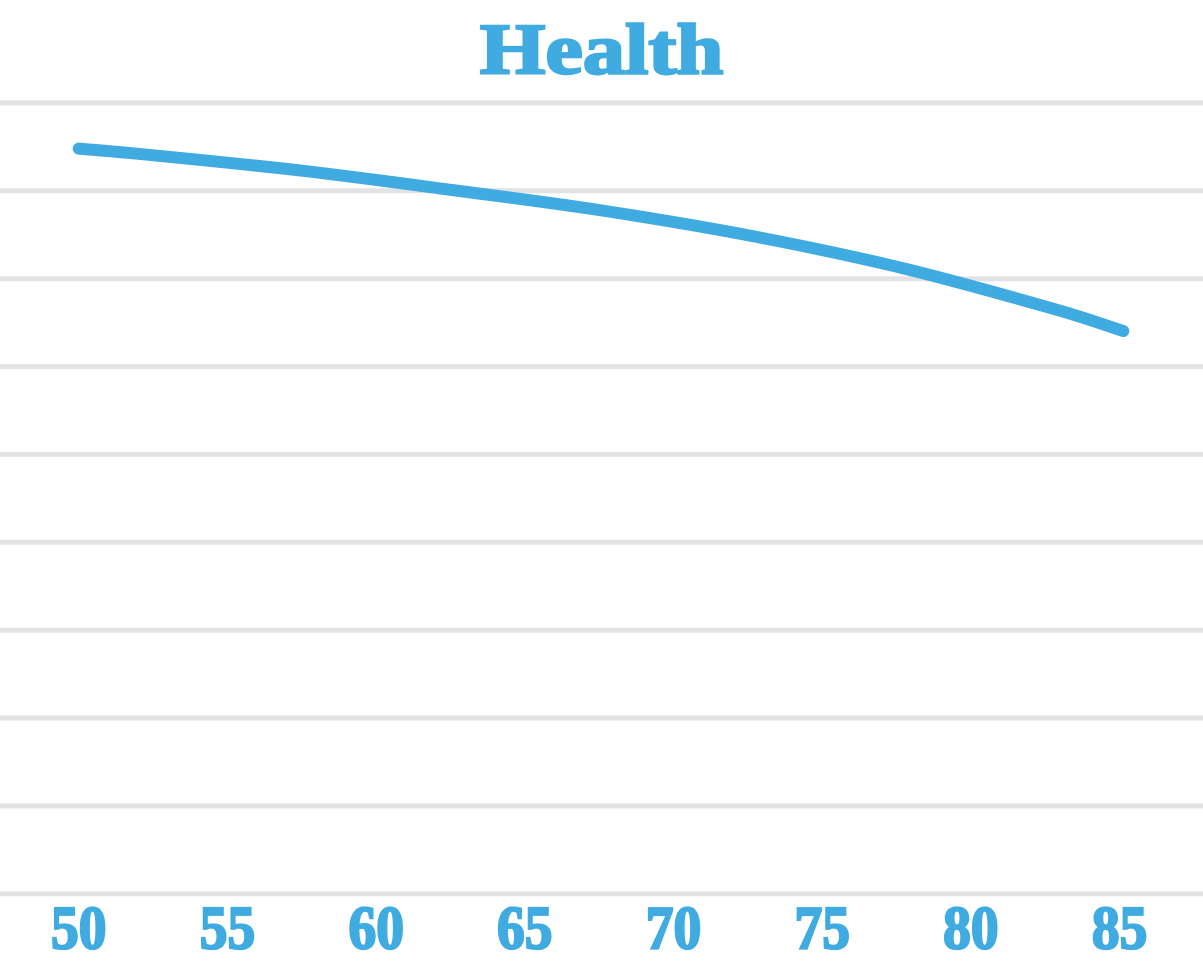 This screenshot has height=963, width=1203. What do you see at coordinates (376, 929) in the screenshot?
I see `svg-text: 60` at bounding box center [376, 929].